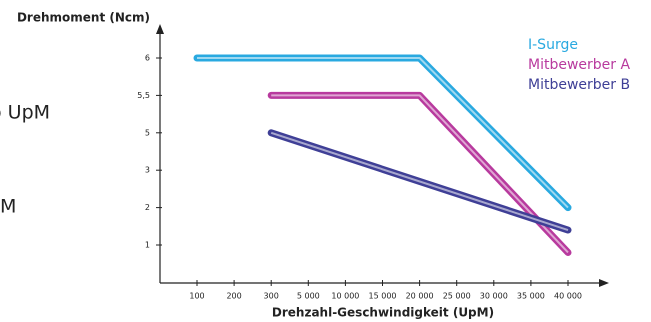 The width and height of the screenshot is (651, 322). Describe the element at coordinates (345, 296) in the screenshot. I see `x-tick-label: 10 000` at that location.